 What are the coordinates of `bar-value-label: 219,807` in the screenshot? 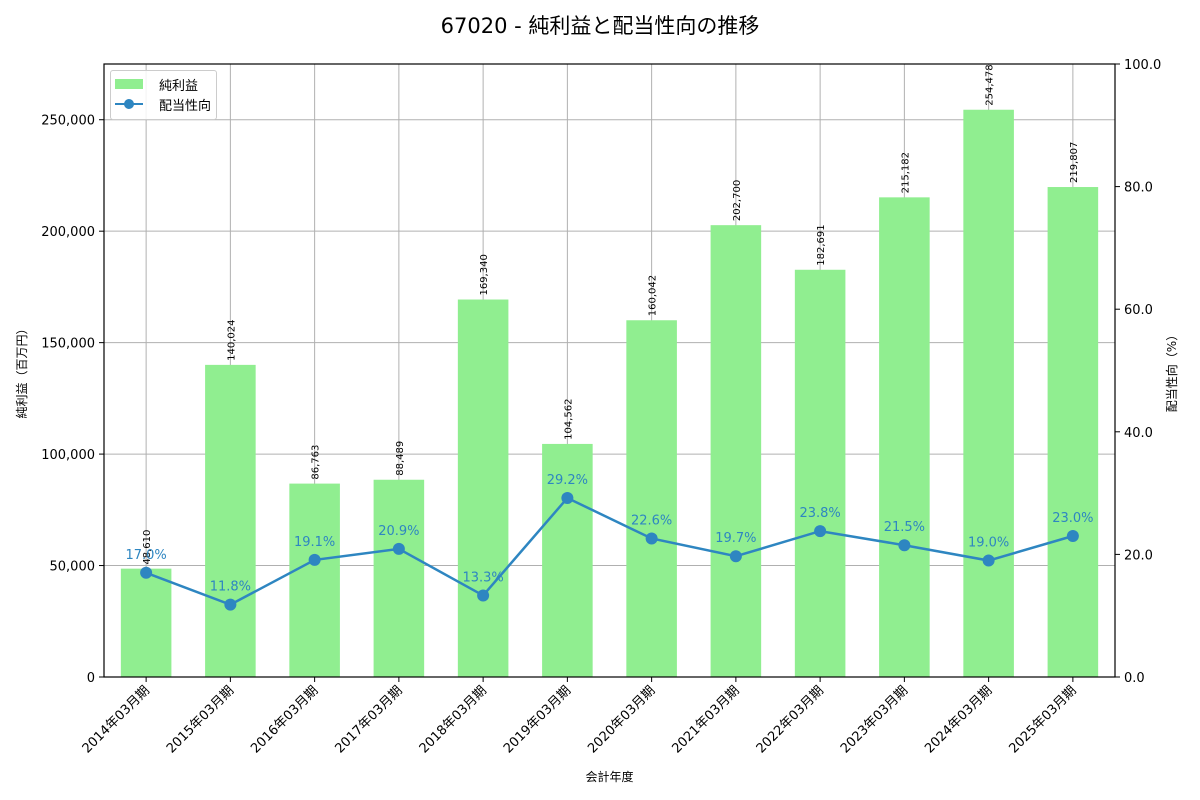 It's located at (1074, 162).